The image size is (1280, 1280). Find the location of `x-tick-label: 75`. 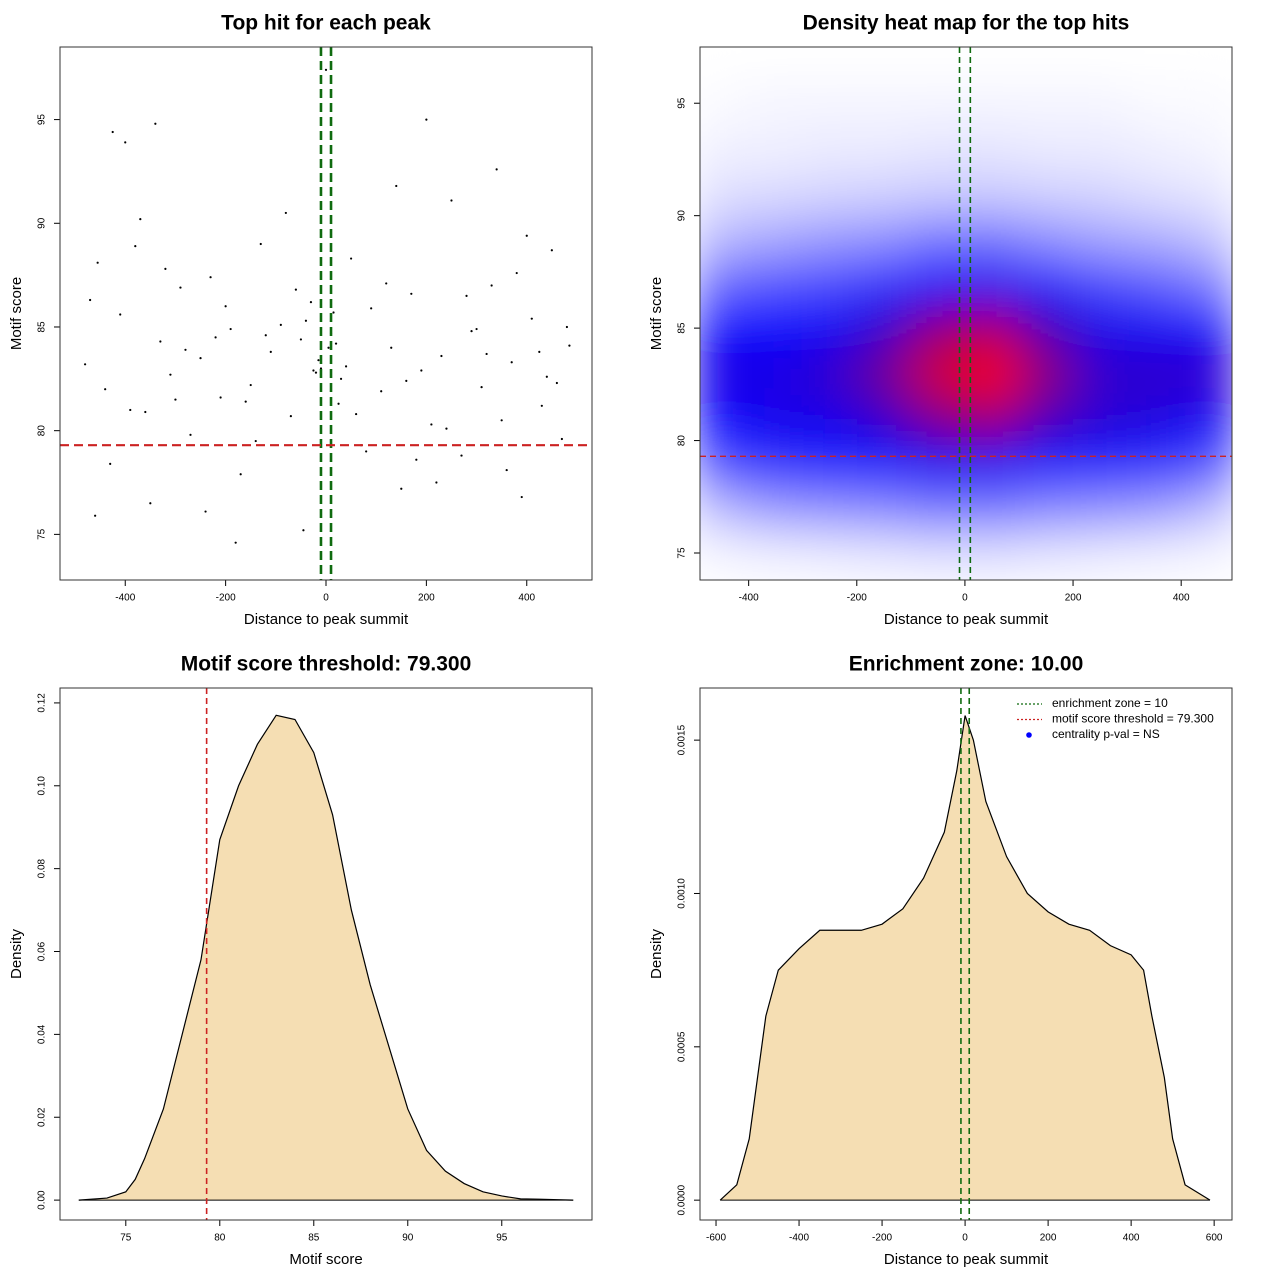

x-tick-label: 75 is located at coordinates (126, 1238).